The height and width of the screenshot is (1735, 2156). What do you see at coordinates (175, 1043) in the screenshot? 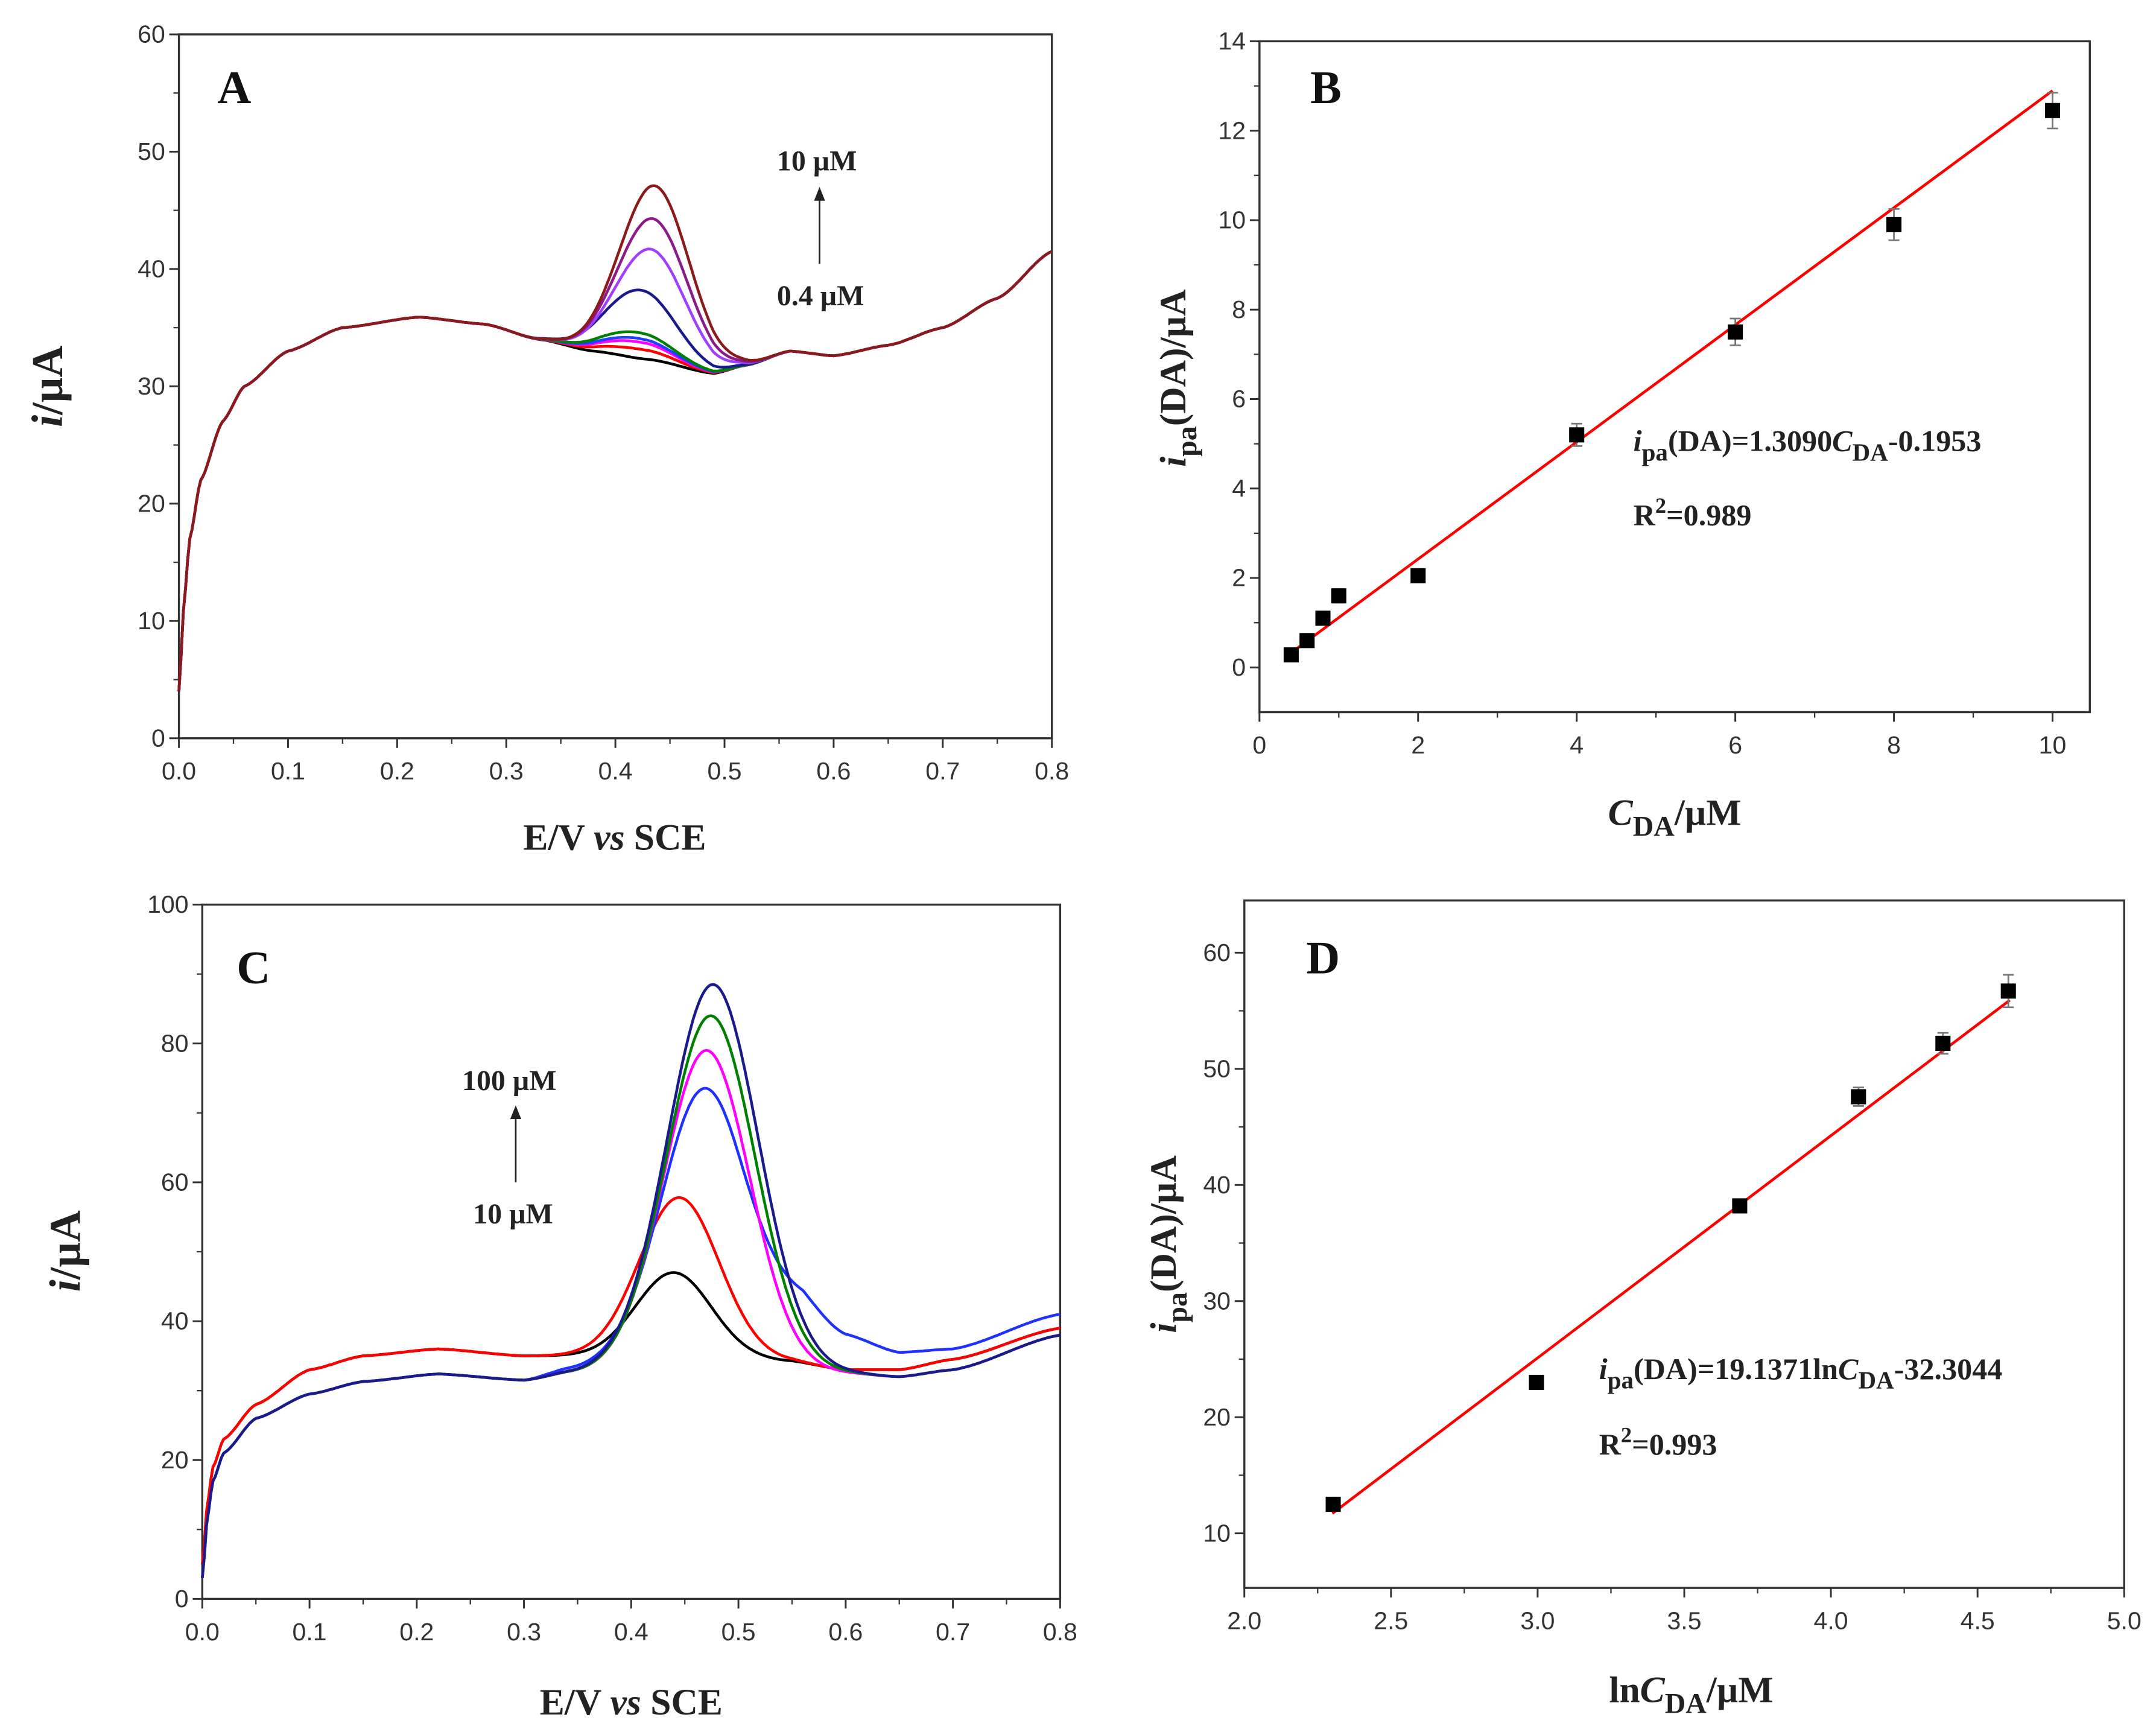
I see `y-tick-label-c: 80` at bounding box center [175, 1043].